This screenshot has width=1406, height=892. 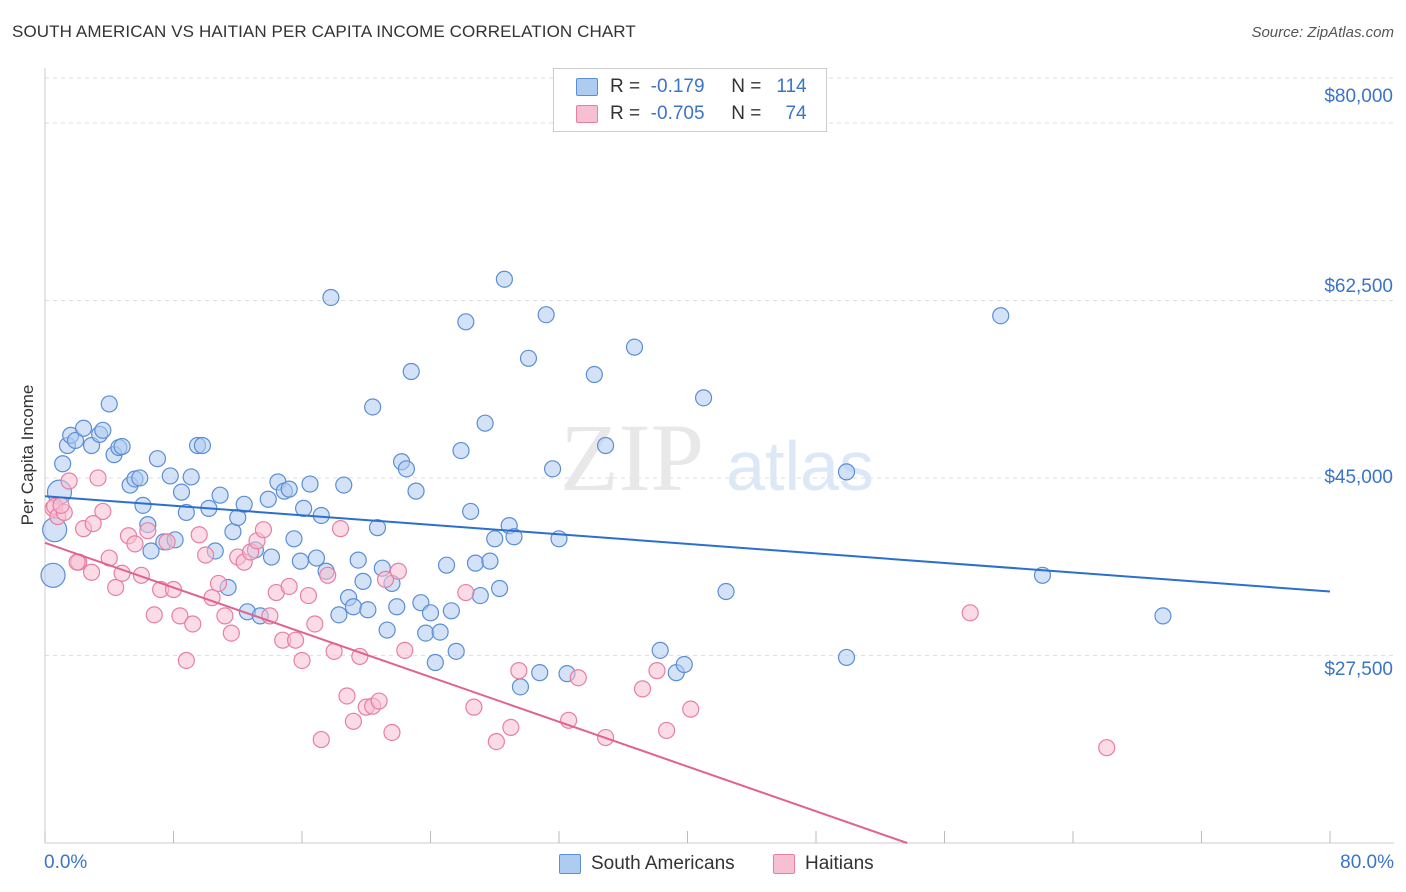 I want to click on legend-r-label: R =, so click(x=625, y=113).